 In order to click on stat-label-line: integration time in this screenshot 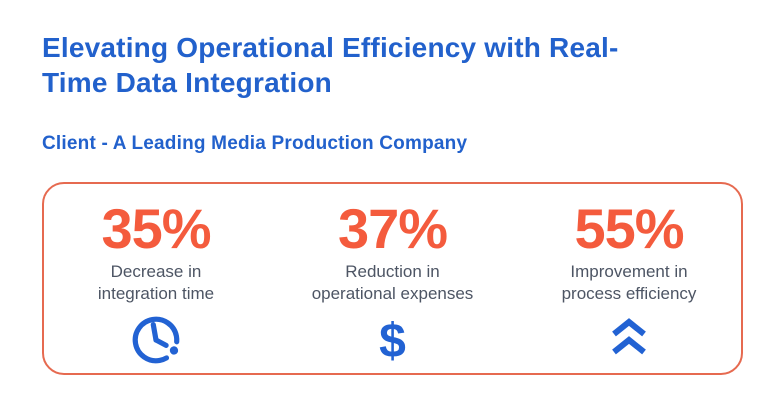, I will do `click(156, 293)`.